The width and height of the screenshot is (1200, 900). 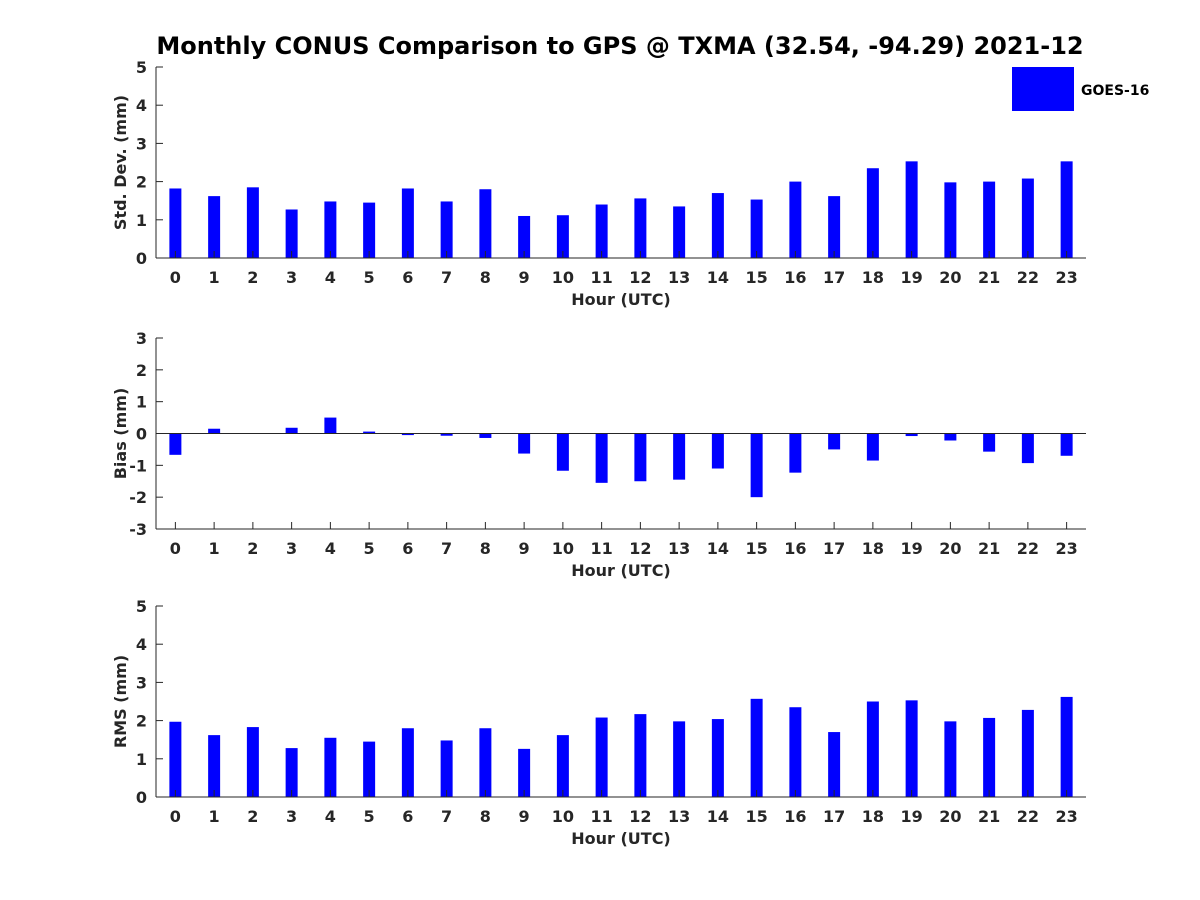 I want to click on x-tick-label-std: 0, so click(x=175, y=277).